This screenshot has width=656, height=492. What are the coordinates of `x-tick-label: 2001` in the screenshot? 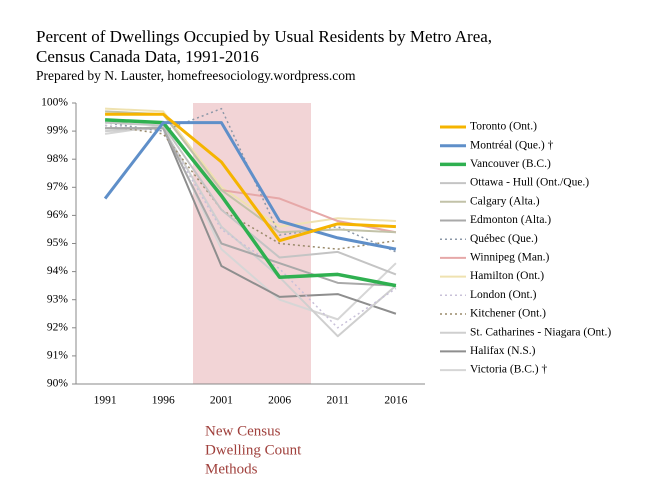 It's located at (221, 401).